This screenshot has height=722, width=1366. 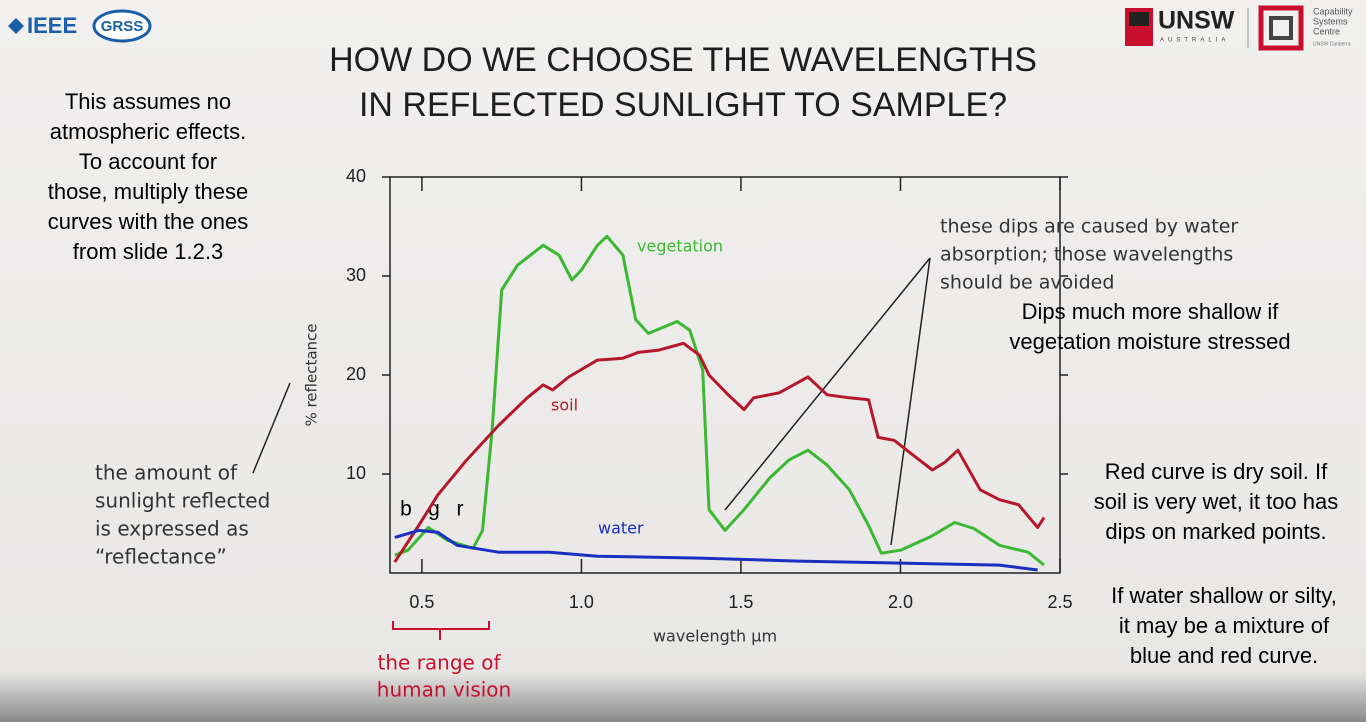 I want to click on x-tick-label: 0.5, so click(x=421, y=602).